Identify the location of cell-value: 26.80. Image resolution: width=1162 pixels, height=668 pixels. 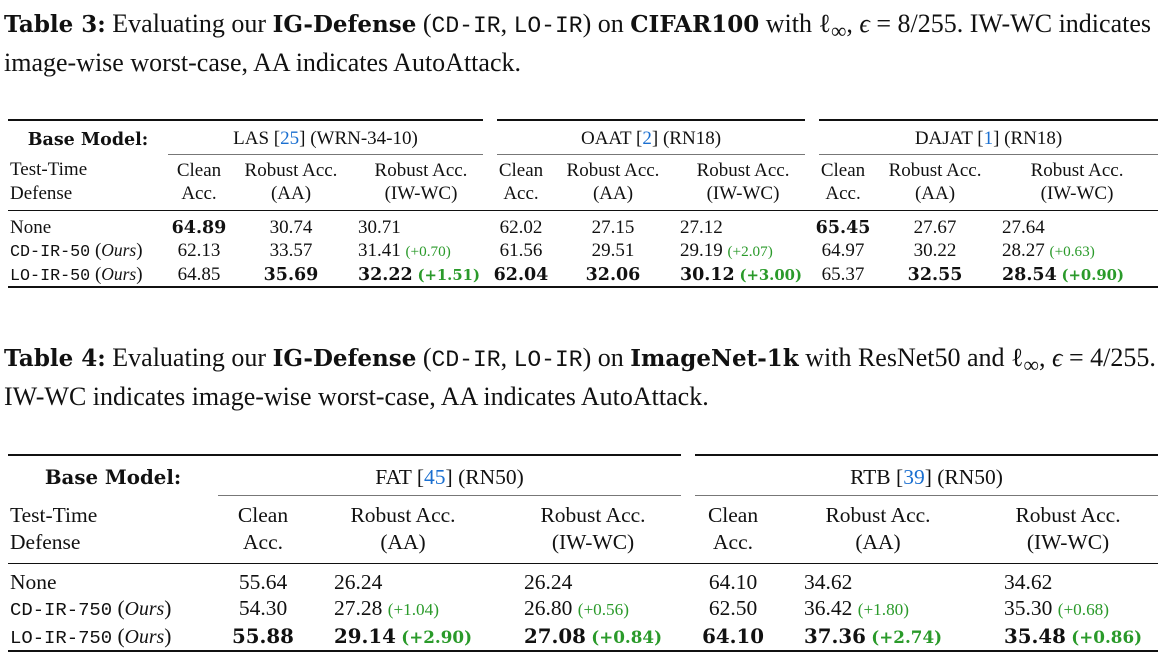
(548, 608).